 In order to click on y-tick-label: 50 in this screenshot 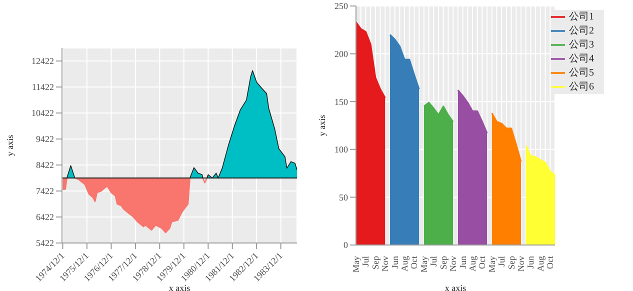, I will do `click(343, 197)`.